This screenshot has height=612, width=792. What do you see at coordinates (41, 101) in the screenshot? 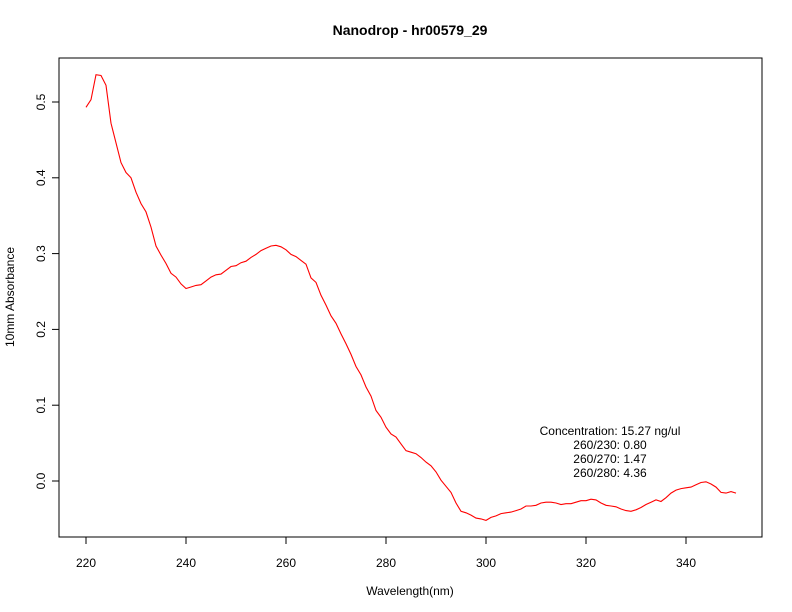
I see `y-tick-label: 0.5` at bounding box center [41, 101].